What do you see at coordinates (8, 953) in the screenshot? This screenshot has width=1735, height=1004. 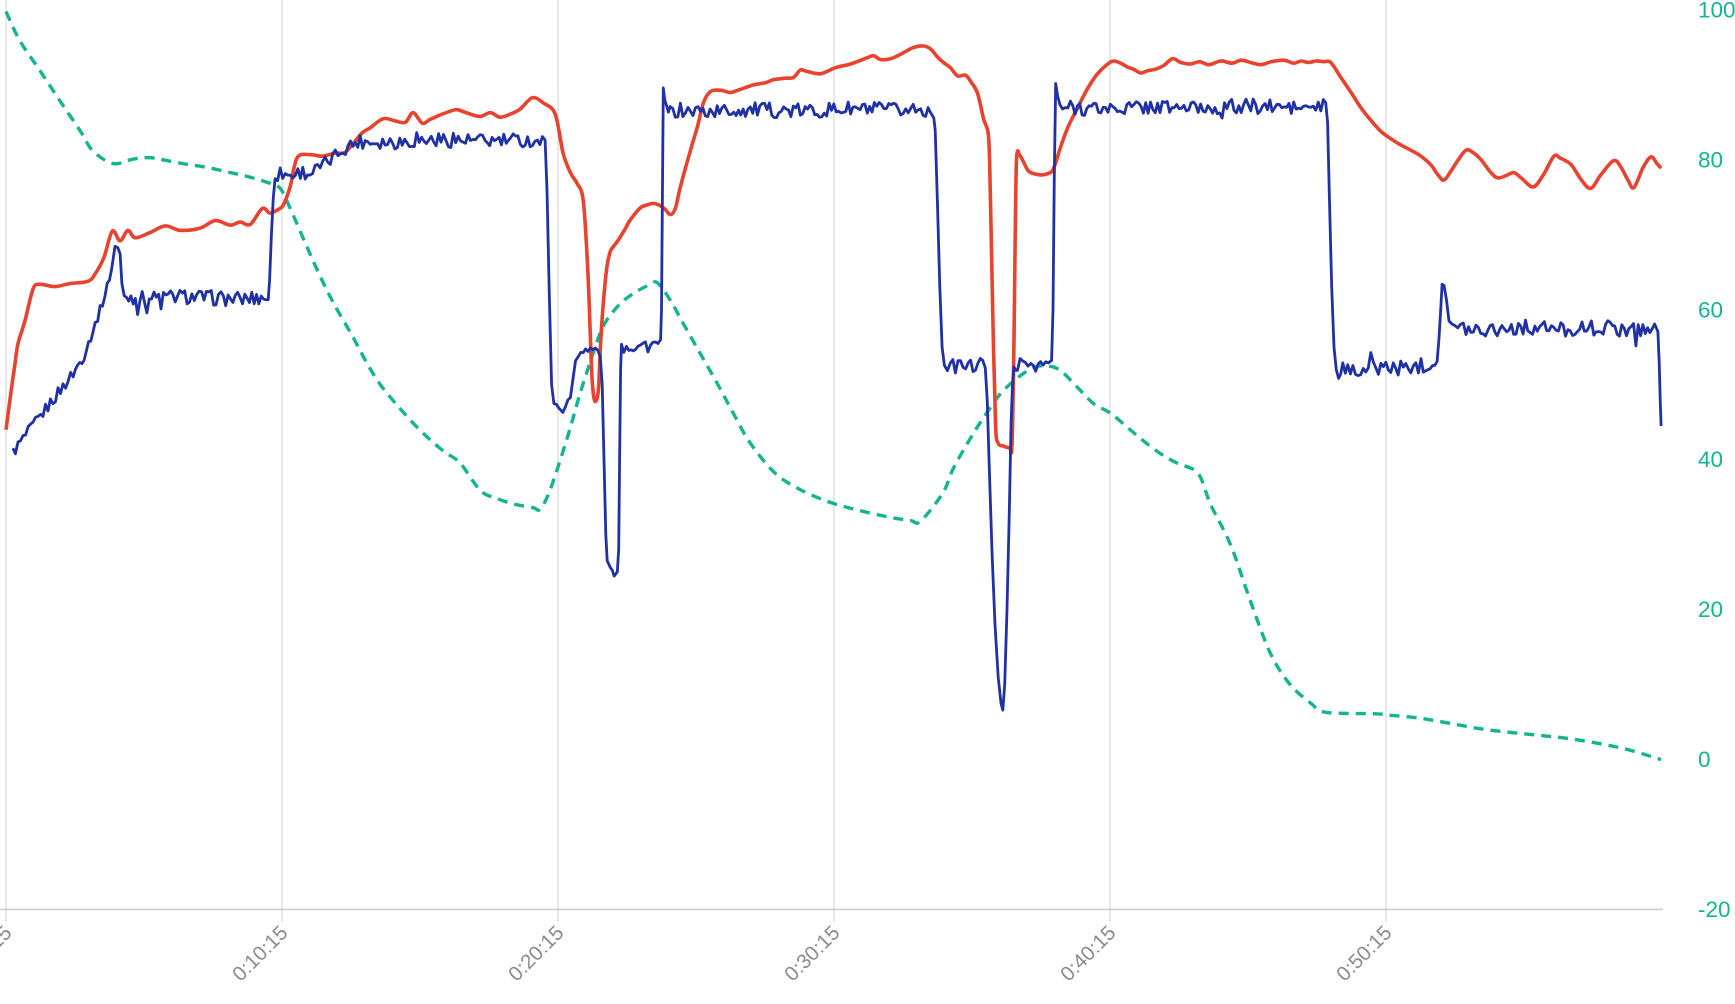 I see `x-tick-label: 0:00:15` at bounding box center [8, 953].